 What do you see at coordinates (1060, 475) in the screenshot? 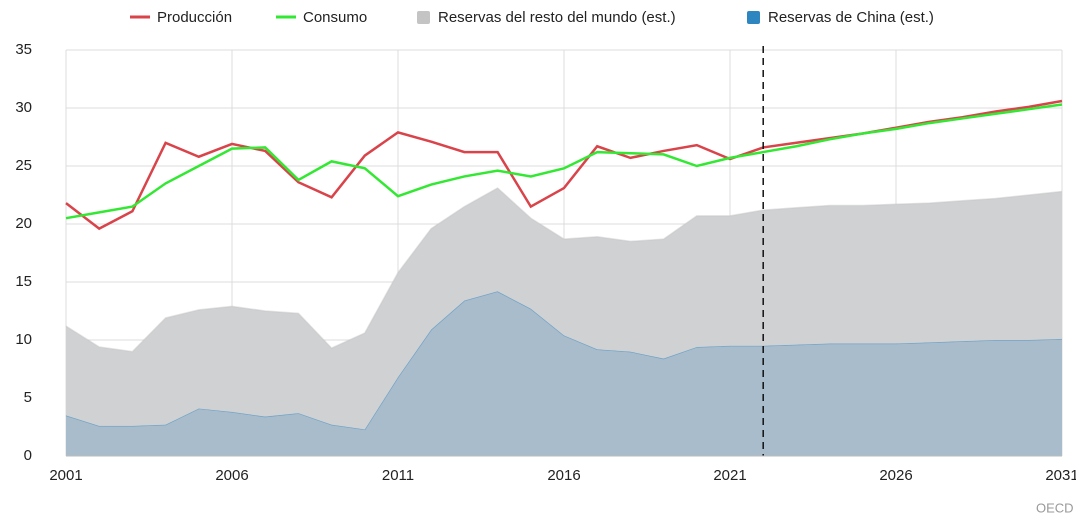
I see `x-tick-label: 2031` at bounding box center [1060, 475].